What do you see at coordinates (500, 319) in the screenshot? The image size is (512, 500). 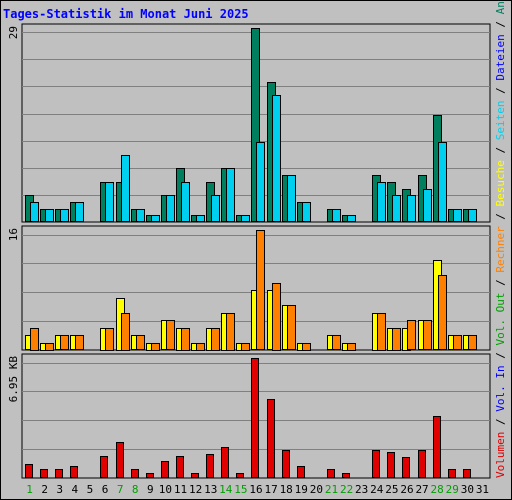 I see `legend-item: Vol. Out` at bounding box center [500, 319].